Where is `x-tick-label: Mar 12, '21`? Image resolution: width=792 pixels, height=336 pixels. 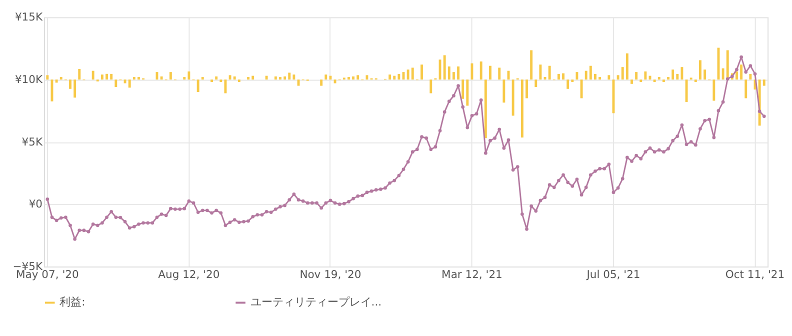
x-tick-label: Mar 12, '21 is located at coordinates (472, 274).